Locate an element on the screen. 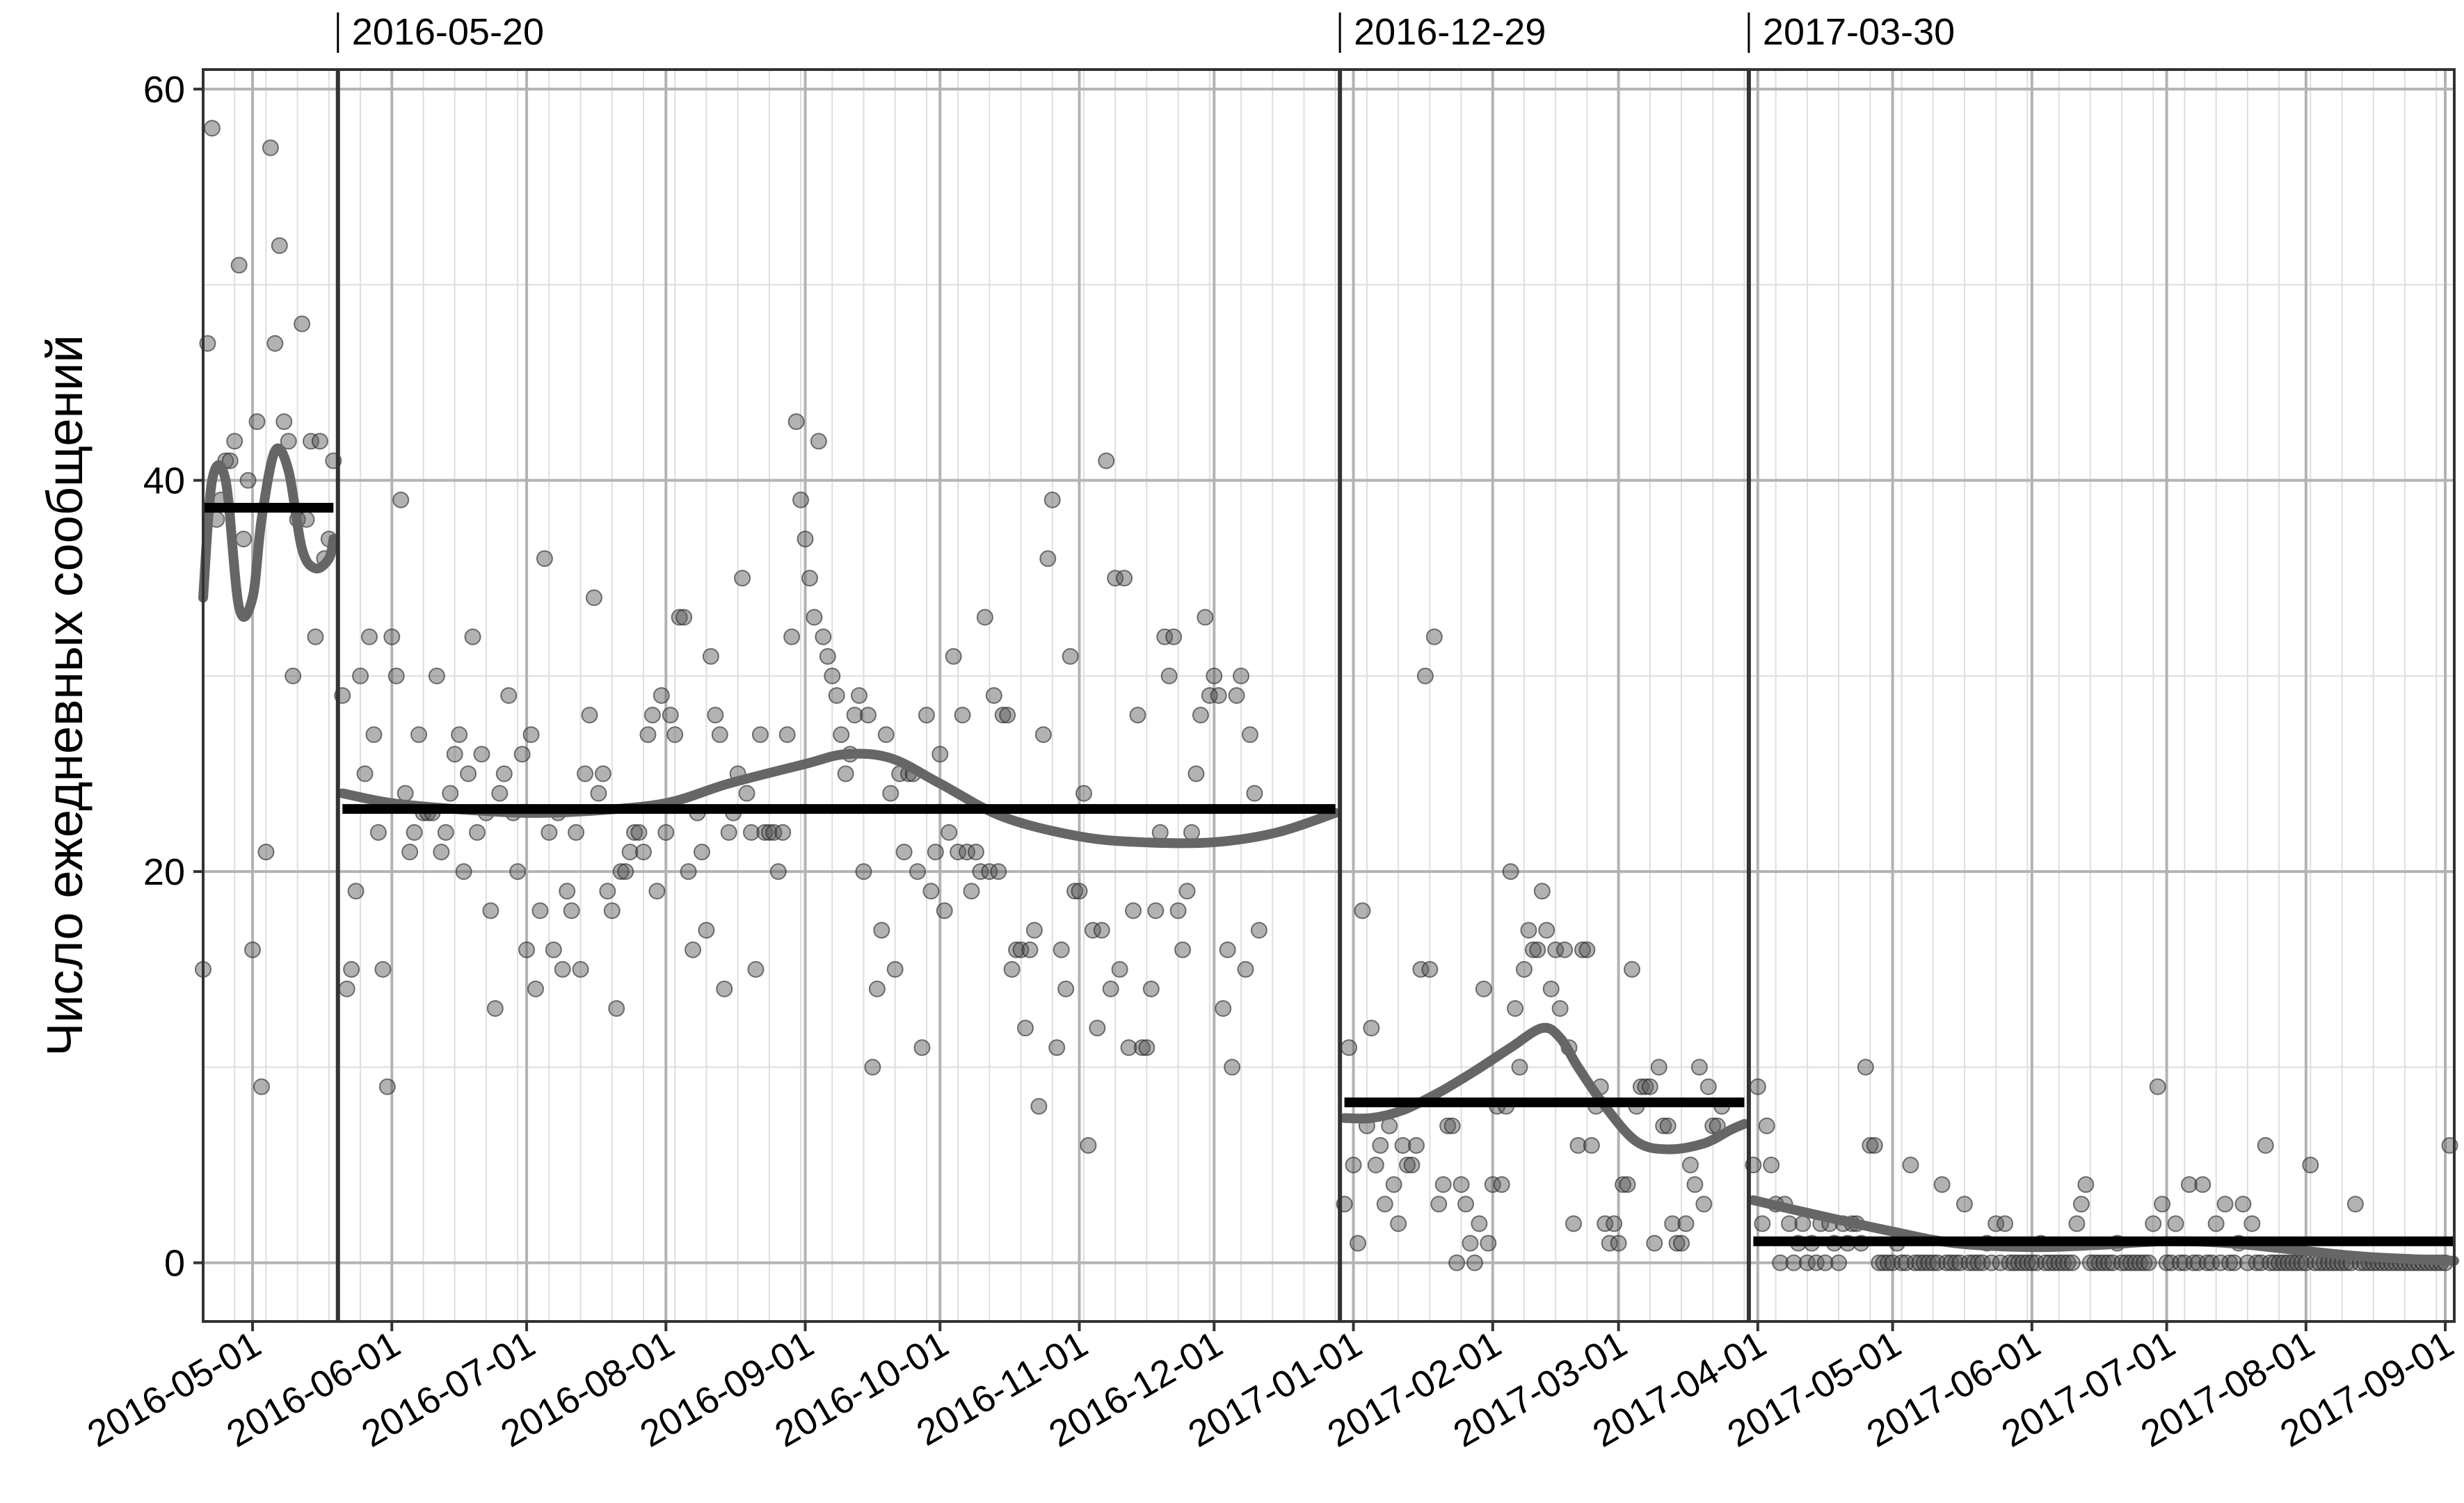 The width and height of the screenshot is (2464, 1503). y-tick-label: 60 is located at coordinates (164, 90).